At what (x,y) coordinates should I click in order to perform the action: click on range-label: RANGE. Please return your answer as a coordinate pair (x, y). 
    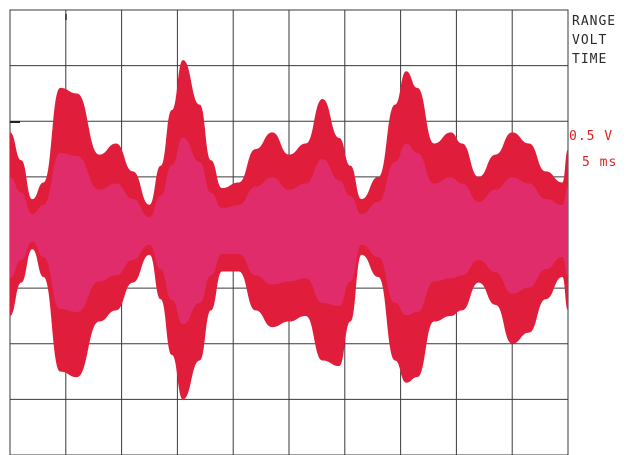
    Looking at the image, I should click on (594, 21).